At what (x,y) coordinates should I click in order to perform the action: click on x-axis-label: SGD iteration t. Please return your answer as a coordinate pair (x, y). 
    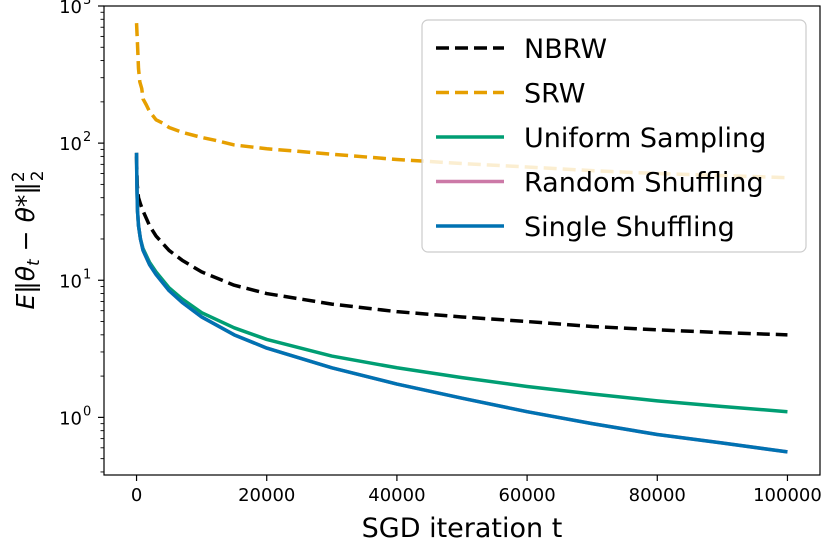
    Looking at the image, I should click on (462, 528).